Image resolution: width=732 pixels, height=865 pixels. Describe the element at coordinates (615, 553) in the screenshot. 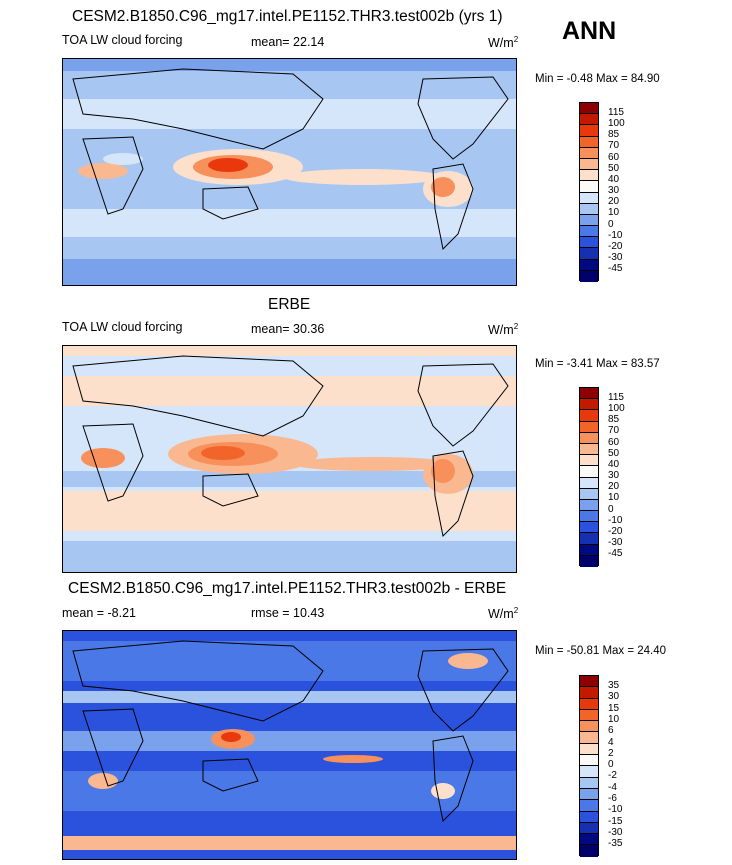

I see `panel2-tick-15: -45` at that location.